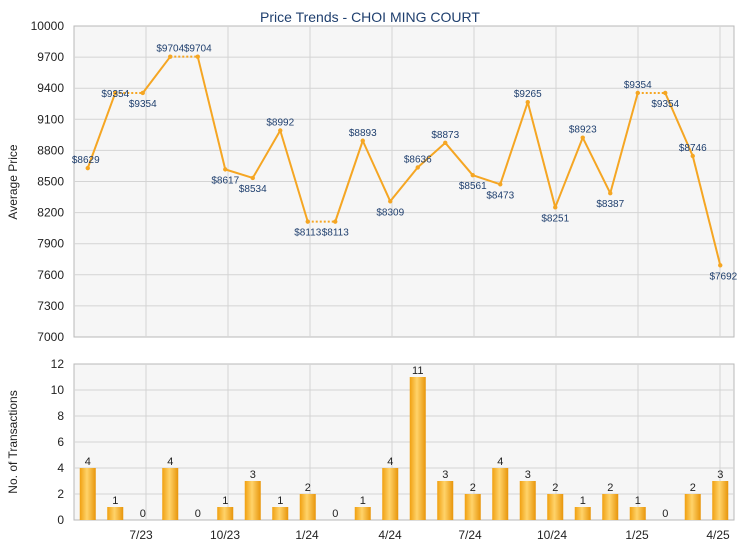 Image resolution: width=740 pixels, height=550 pixels. What do you see at coordinates (253, 189) in the screenshot?
I see `price-data-label: $8534` at bounding box center [253, 189].